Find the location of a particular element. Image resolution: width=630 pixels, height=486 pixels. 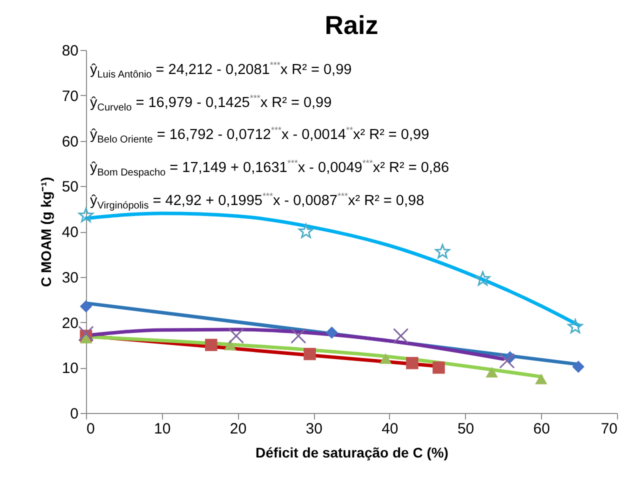

annotation: ŷ$_{Bom Despacho}$ = 17,149 + 0,1631$^{***}$x - 0,0049$^{***}$x² R² = 0,86 is located at coordinates (270, 169).